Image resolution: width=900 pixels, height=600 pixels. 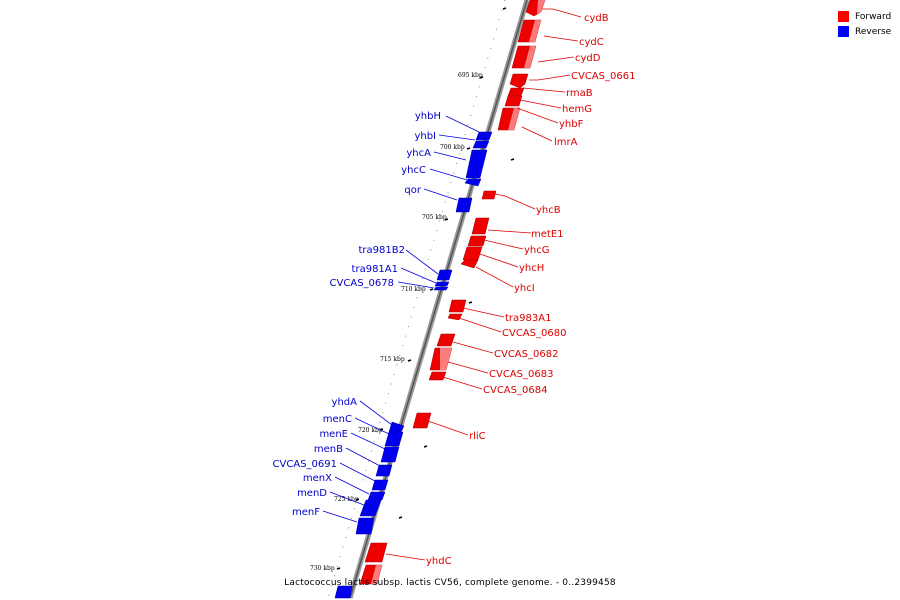 What do you see at coordinates (873, 31) in the screenshot?
I see `legend-reverse-label: Reverse` at bounding box center [873, 31].